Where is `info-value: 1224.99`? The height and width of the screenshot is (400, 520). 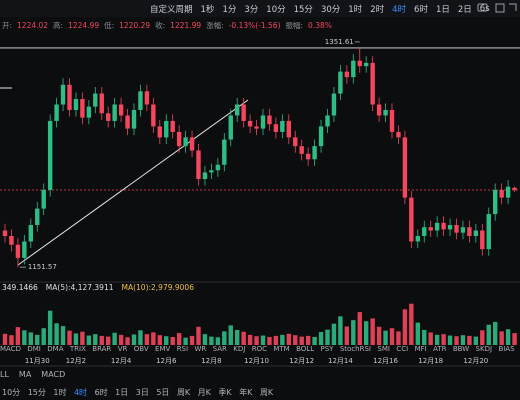 info-value: 1224.99 is located at coordinates (84, 25).